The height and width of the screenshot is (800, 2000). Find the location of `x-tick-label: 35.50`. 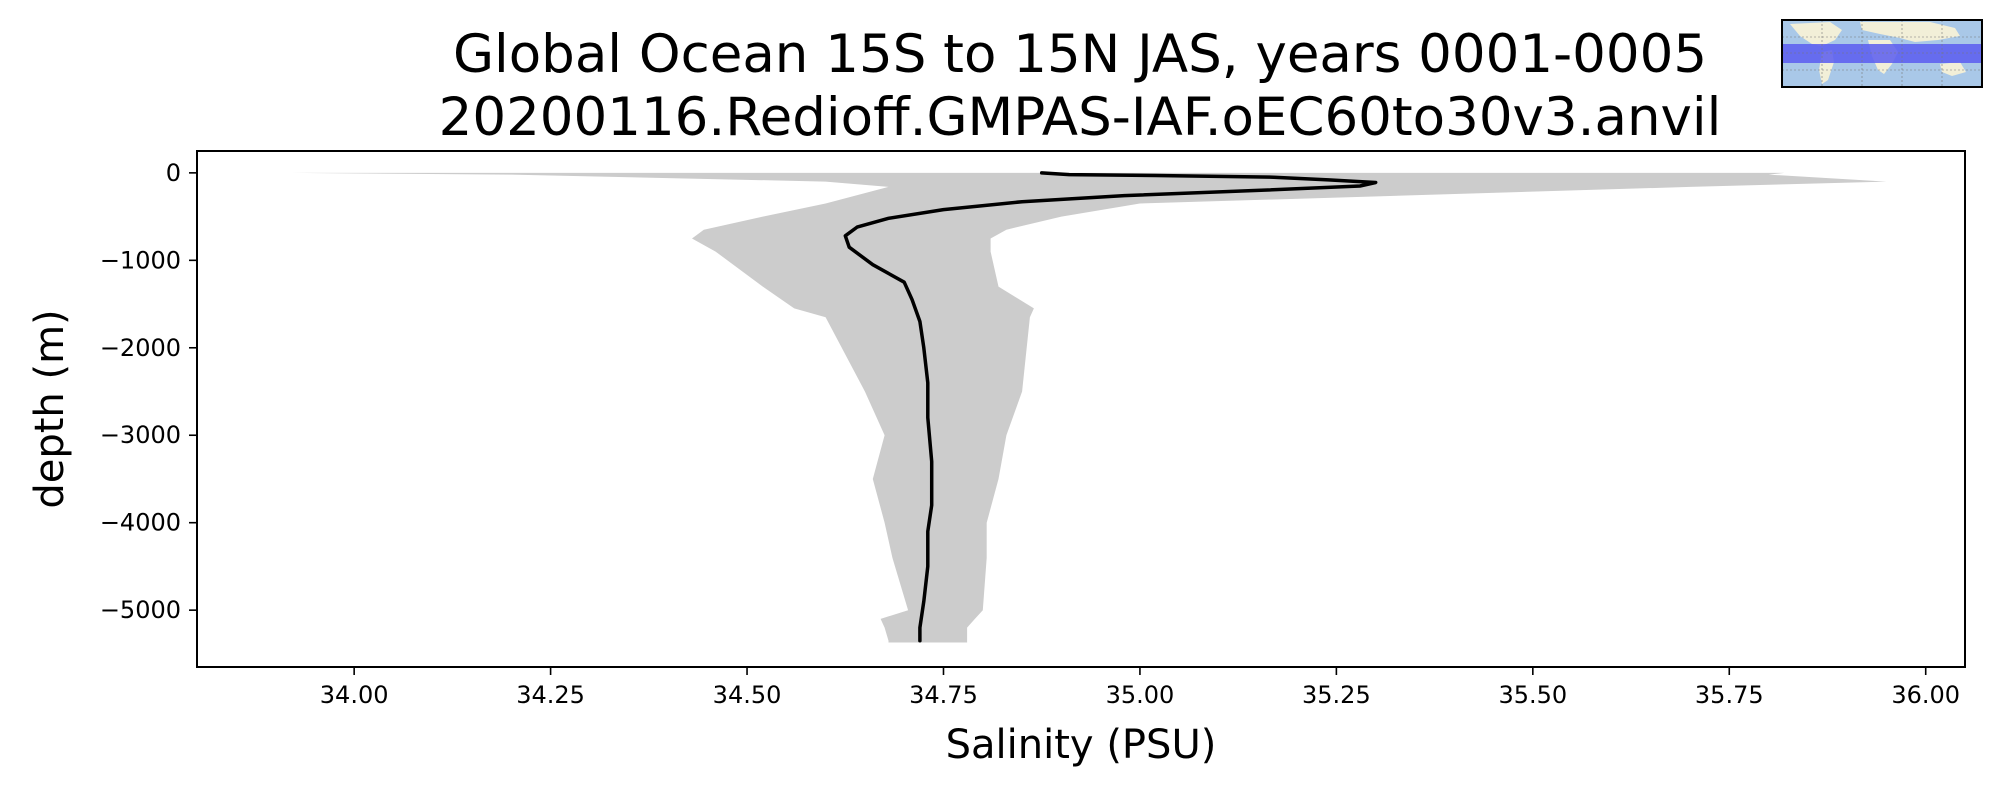

x-tick-label: 35.50 is located at coordinates (1532, 695).